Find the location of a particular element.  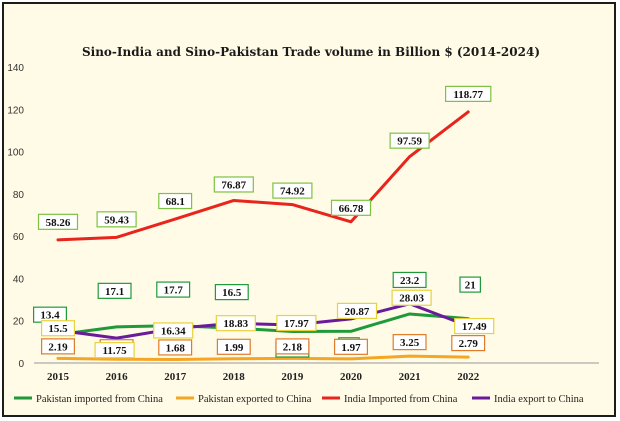

data-label: 3.25 is located at coordinates (409, 342).